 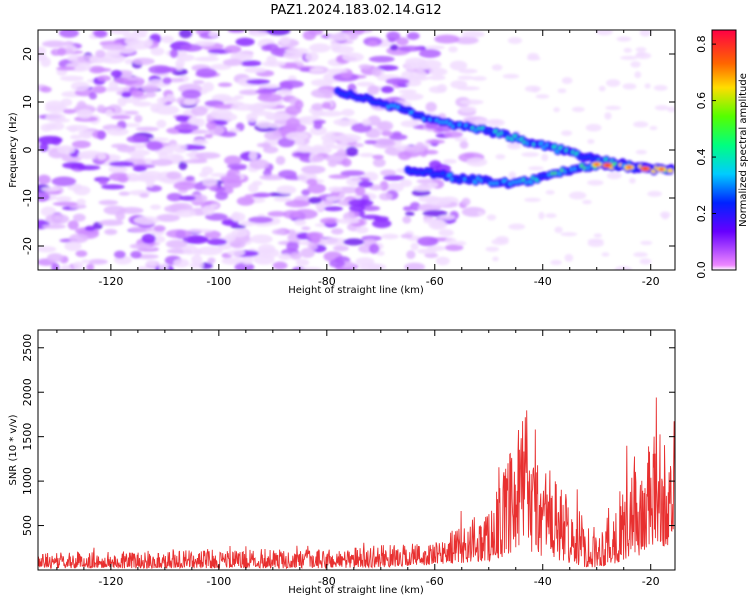 I want to click on snr-y-axis-label: SNR (10 * v/v), so click(x=13, y=449).